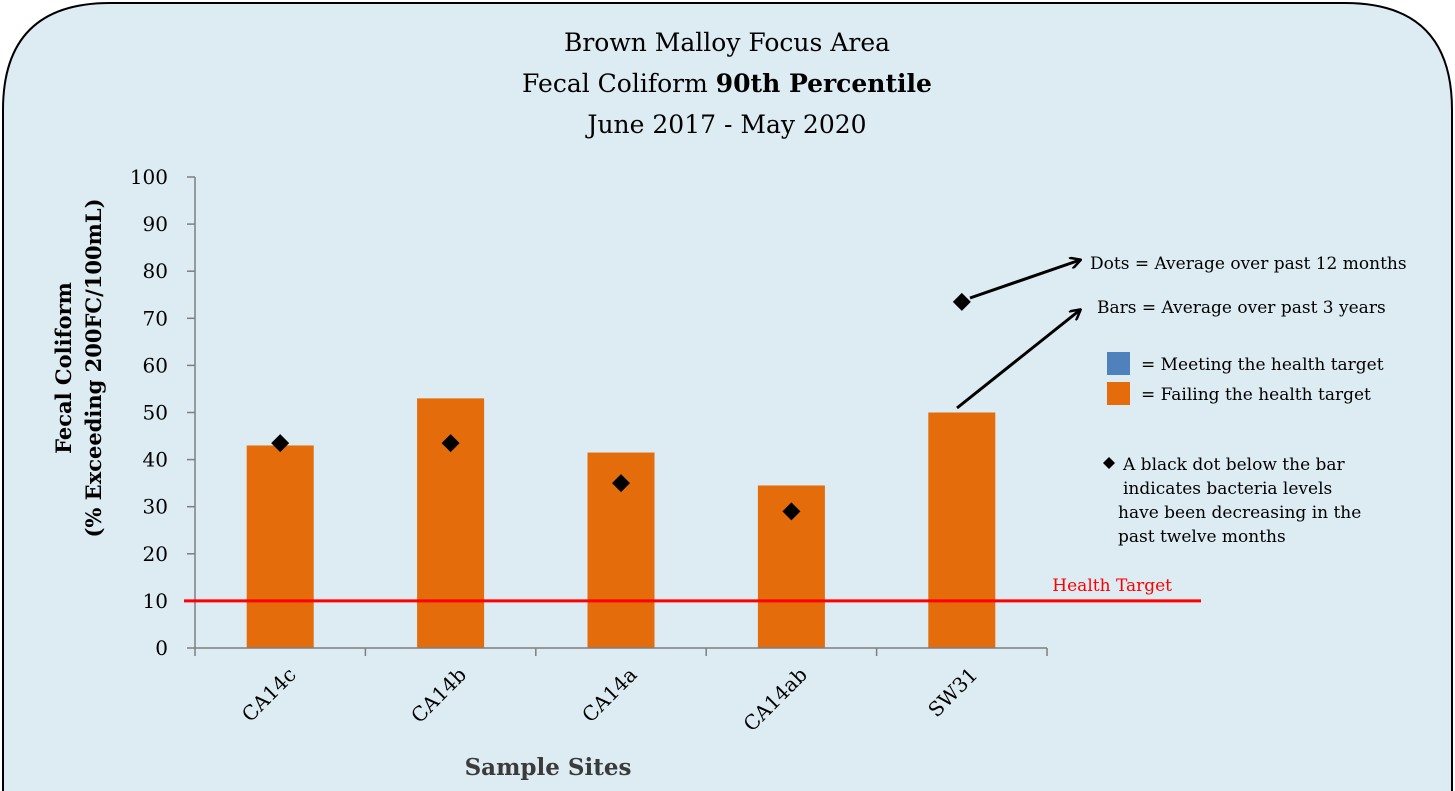 Image resolution: width=1455 pixels, height=791 pixels. I want to click on y-tick-label: 70, so click(155, 318).